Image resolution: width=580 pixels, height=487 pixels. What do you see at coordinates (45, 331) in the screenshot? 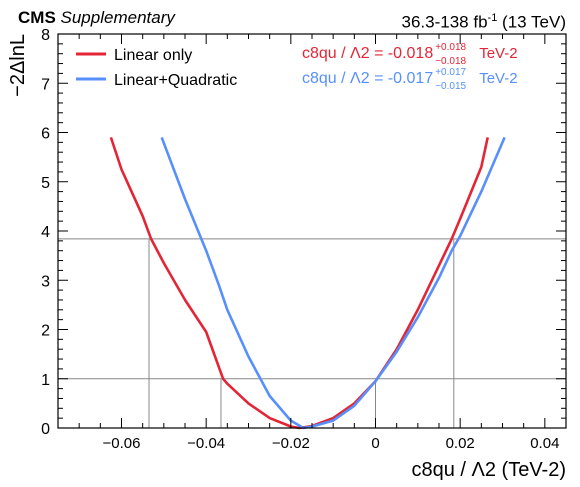
I see `y-tick-label: 2` at bounding box center [45, 331].